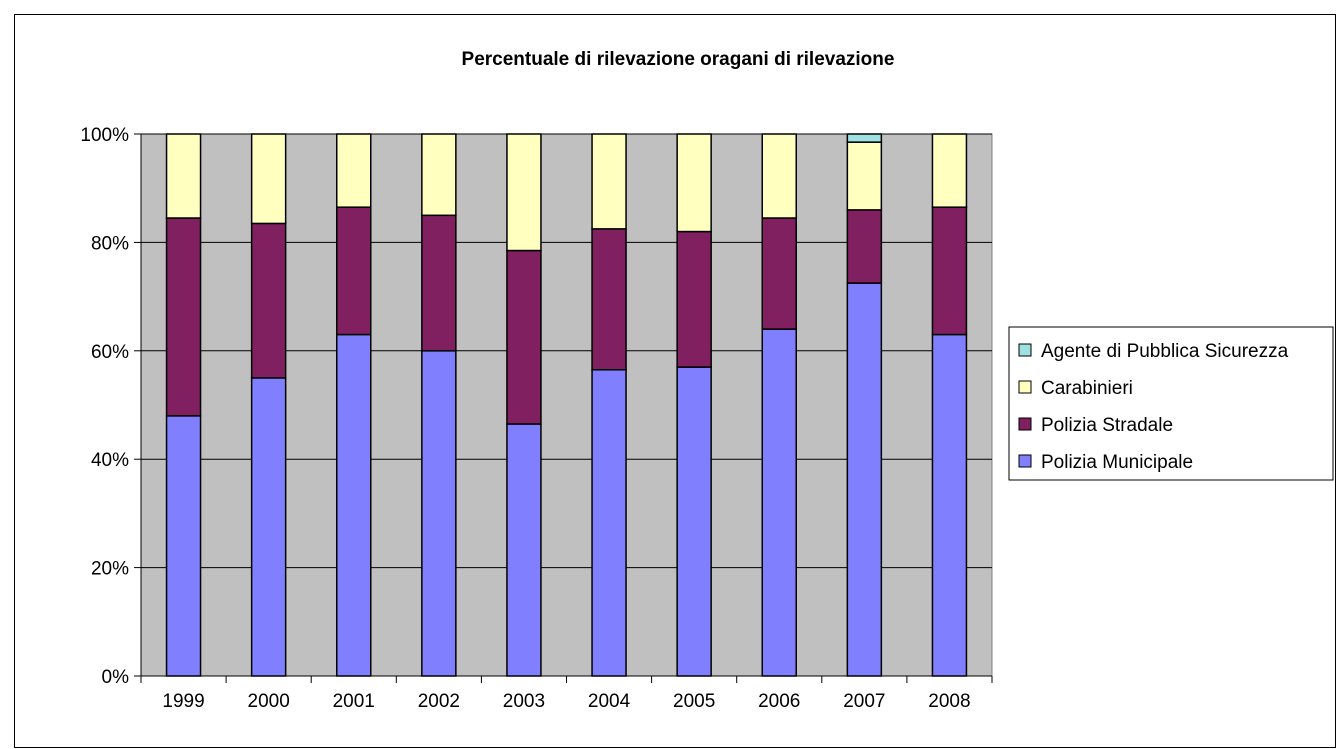 Image resolution: width=1337 pixels, height=749 pixels. What do you see at coordinates (566, 693) in the screenshot?
I see `x-axis: 1999 2000 2001 2002 2003 2004 2005 2006 2007 2008` at bounding box center [566, 693].